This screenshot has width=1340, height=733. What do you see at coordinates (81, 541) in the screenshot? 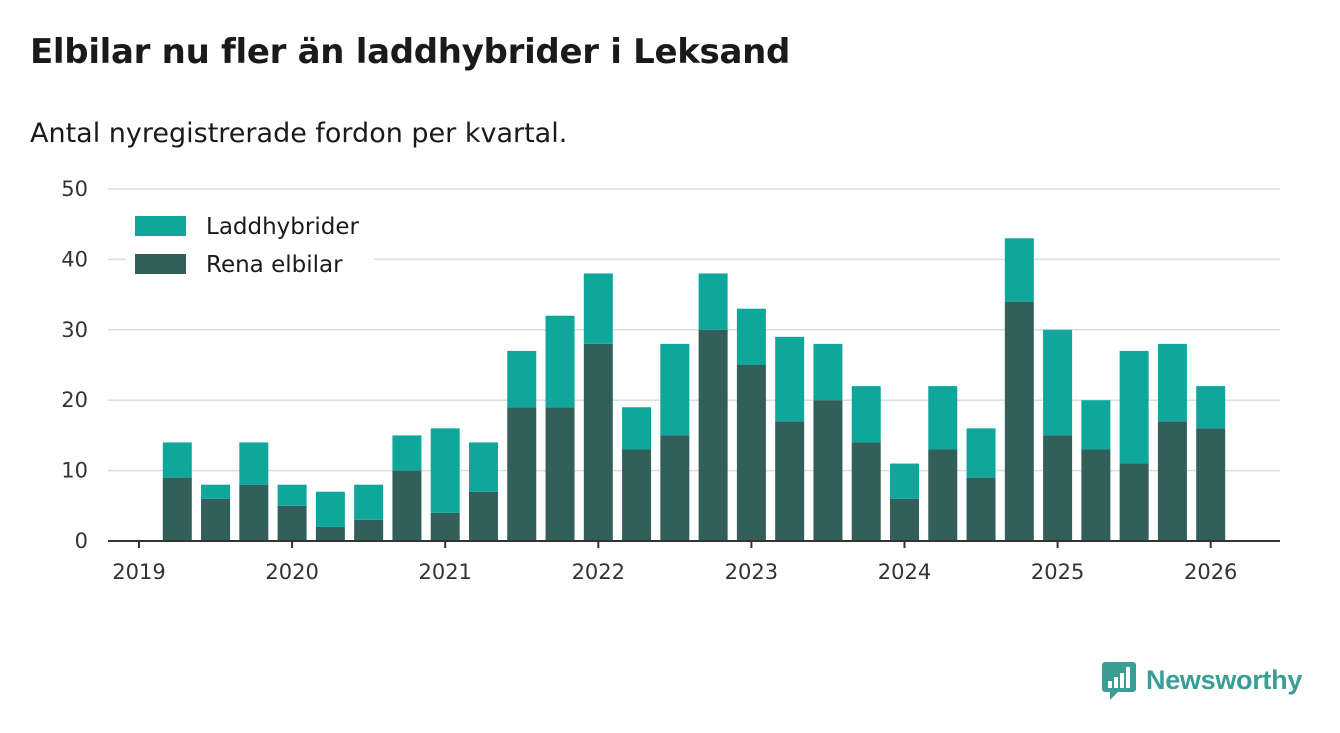
I see `y-tick-label: 0` at bounding box center [81, 541].